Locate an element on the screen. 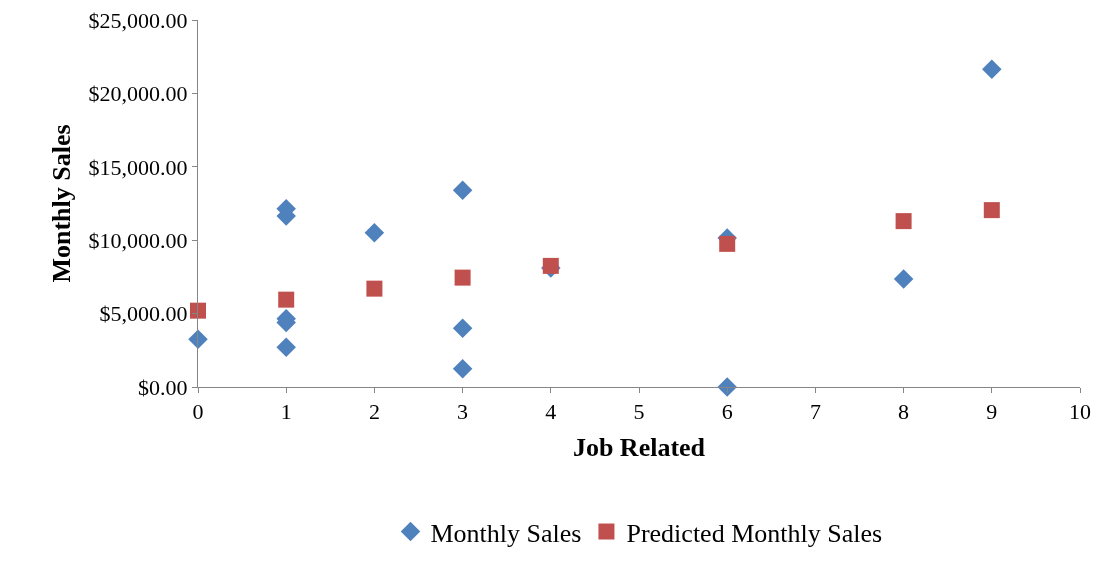 This screenshot has width=1105, height=567. y-tick-label: $20,000.00 is located at coordinates (138, 94).